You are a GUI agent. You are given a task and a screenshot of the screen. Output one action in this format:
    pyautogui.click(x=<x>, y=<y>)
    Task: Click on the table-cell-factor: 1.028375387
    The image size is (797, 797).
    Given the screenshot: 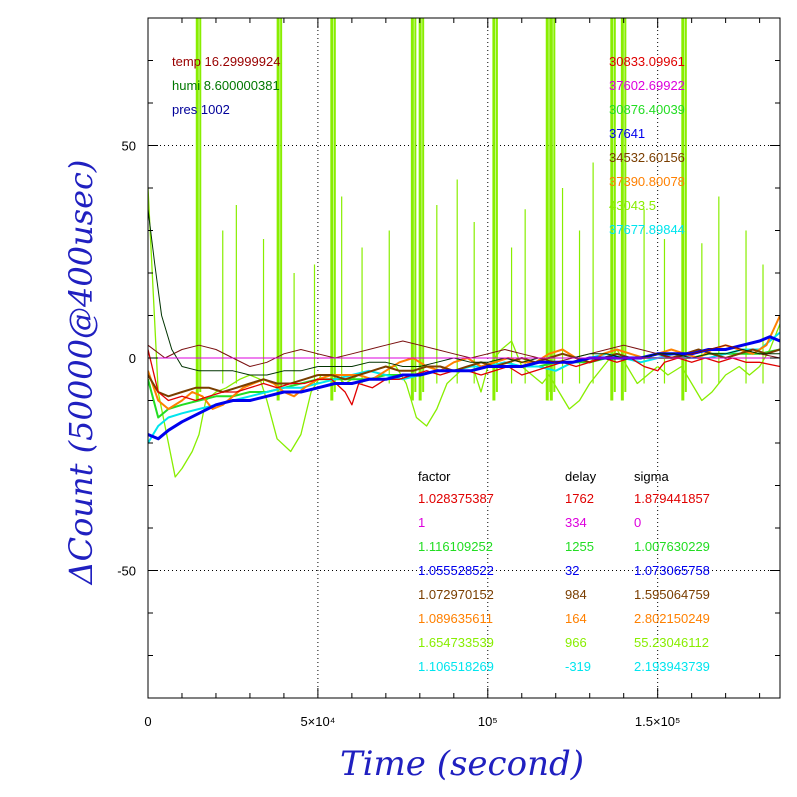 What is the action you would take?
    pyautogui.click(x=456, y=498)
    